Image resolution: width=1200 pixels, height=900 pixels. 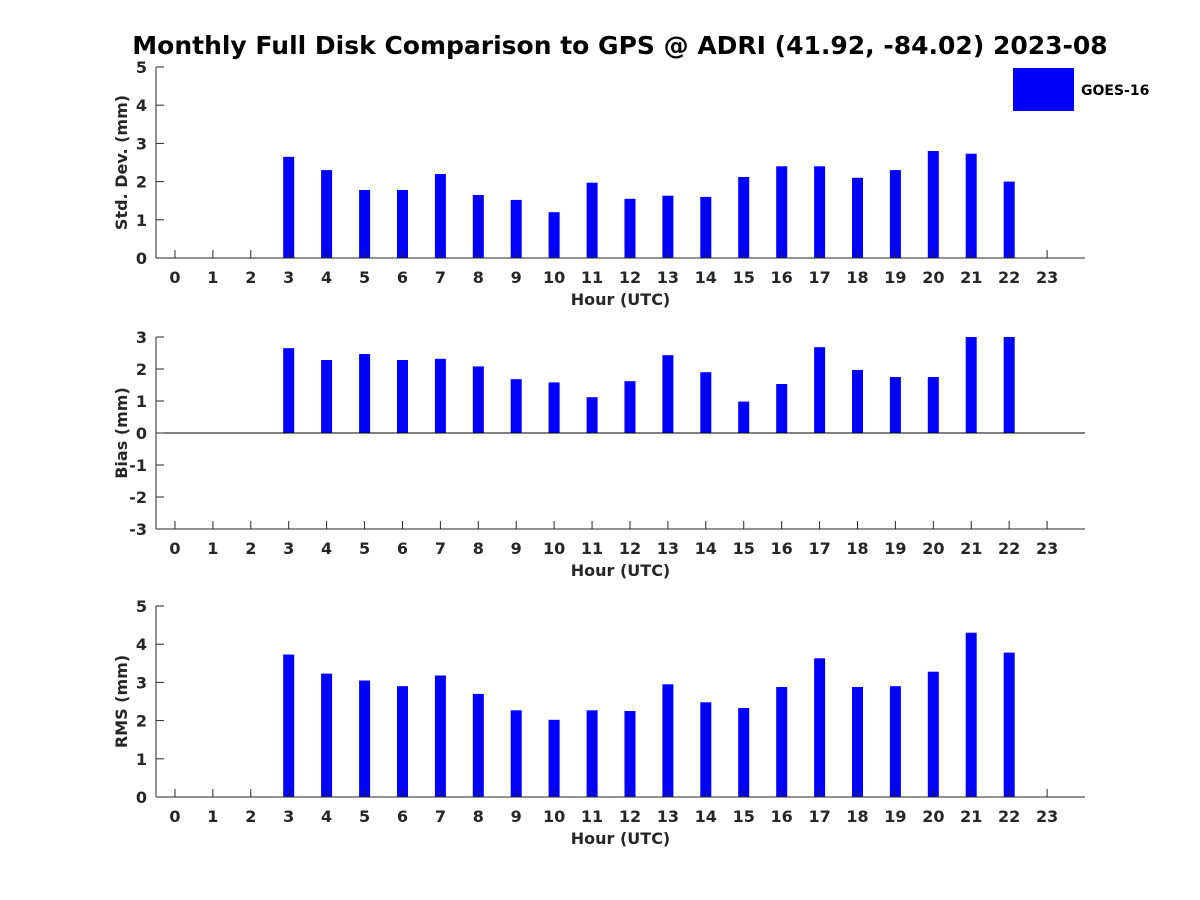 I want to click on legend: GOES-16, so click(x=1081, y=89).